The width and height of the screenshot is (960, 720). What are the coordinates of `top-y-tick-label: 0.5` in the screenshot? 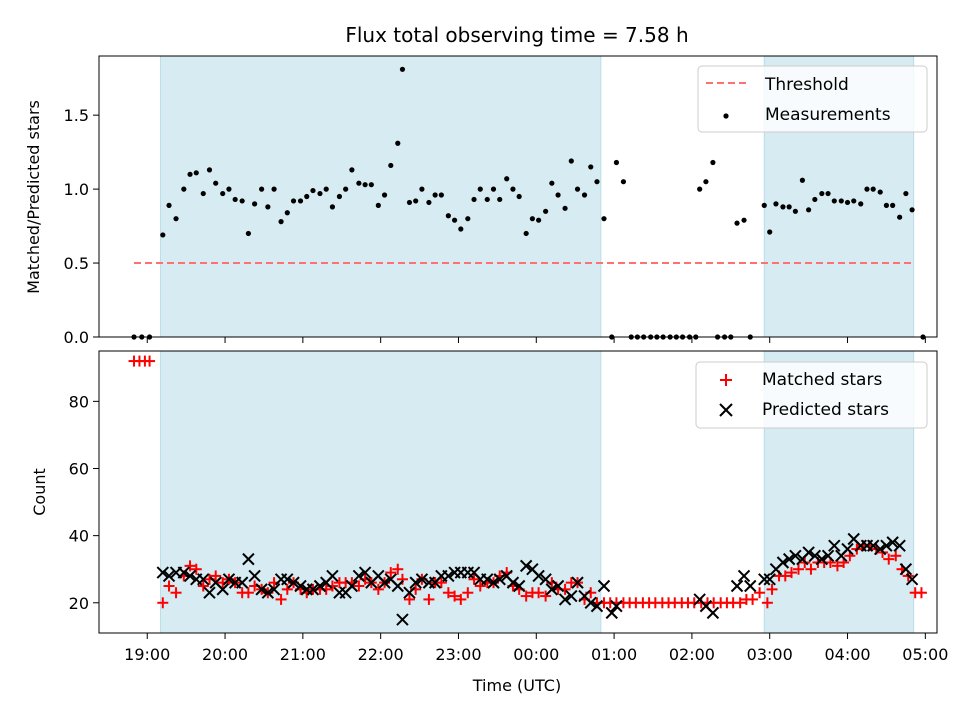 It's located at (76, 263).